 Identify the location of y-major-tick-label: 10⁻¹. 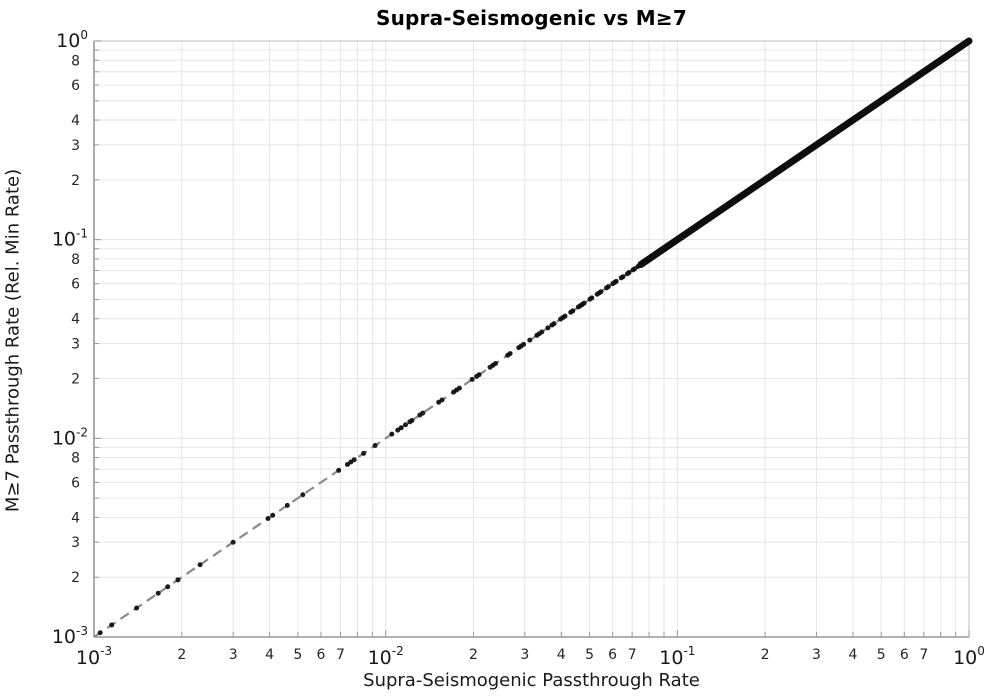
(70, 239).